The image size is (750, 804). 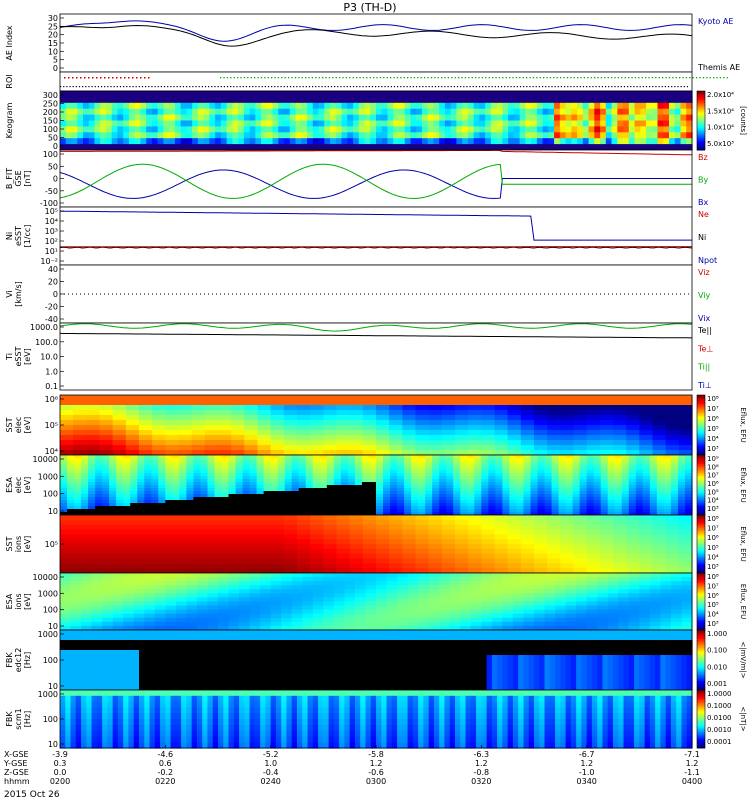 What do you see at coordinates (27, 544) in the screenshot?
I see `y-axis-label: [eV]` at bounding box center [27, 544].